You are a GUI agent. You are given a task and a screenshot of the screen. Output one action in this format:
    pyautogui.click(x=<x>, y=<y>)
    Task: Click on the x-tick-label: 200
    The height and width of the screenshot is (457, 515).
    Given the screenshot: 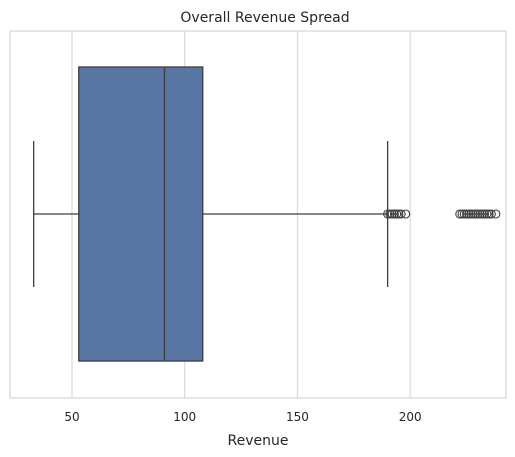 What is the action you would take?
    pyautogui.click(x=410, y=417)
    